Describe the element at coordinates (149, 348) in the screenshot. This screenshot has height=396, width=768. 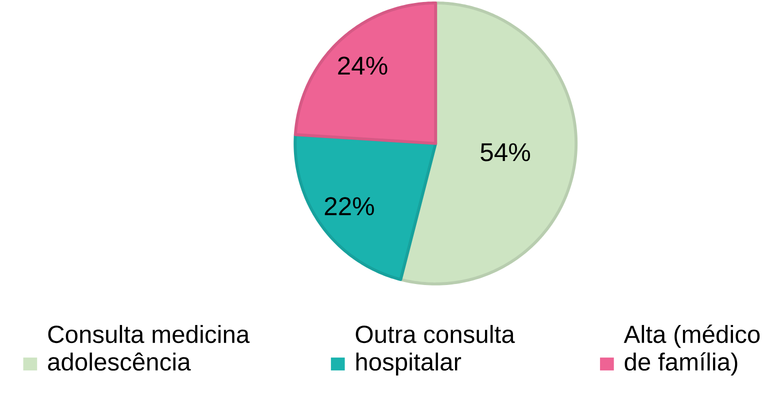
I see `legend-label: Consulta medicina adolescência` at that location.